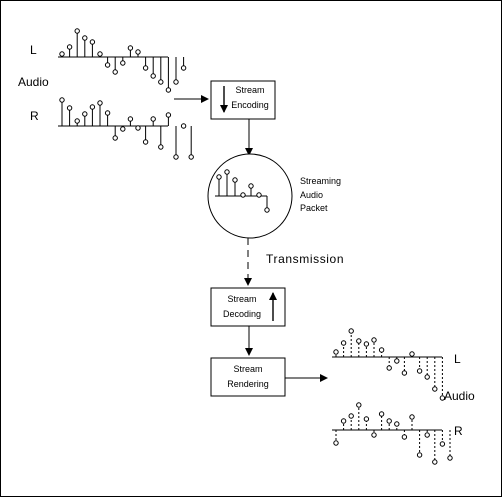 Image resolution: width=502 pixels, height=497 pixels. Describe the element at coordinates (314, 208) in the screenshot. I see `packet-label-line3: Packet` at that location.